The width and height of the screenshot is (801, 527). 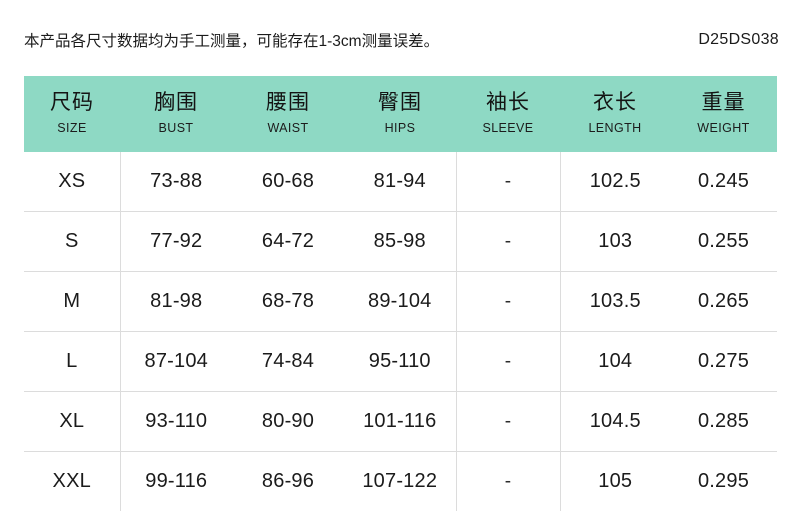 I want to click on cell-bust: 77-92, so click(x=175, y=241).